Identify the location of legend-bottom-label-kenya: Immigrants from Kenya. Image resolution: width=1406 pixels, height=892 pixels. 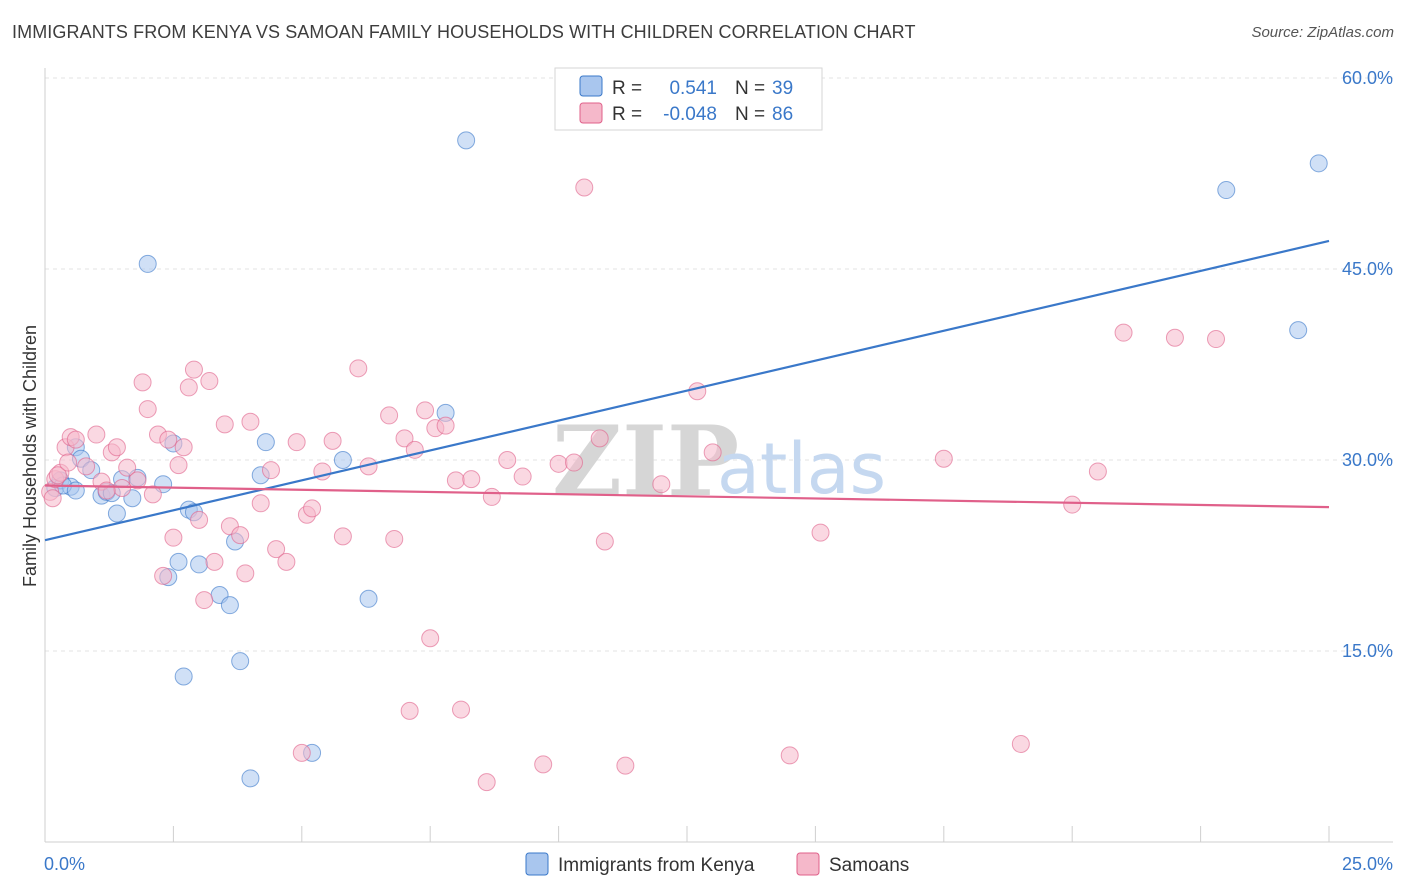
(656, 865).